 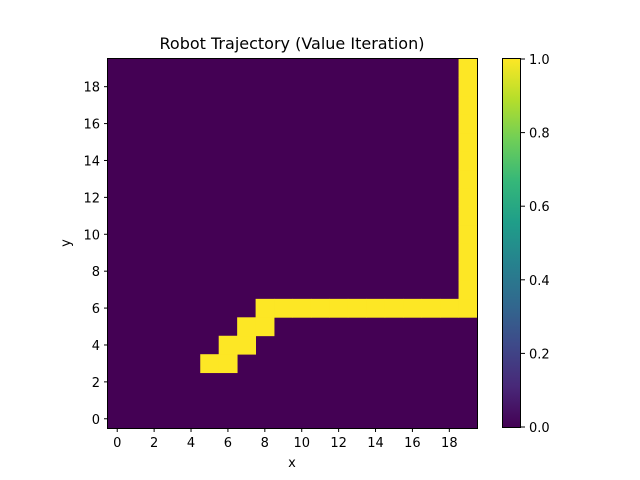 I want to click on colorbar, so click(x=511, y=243).